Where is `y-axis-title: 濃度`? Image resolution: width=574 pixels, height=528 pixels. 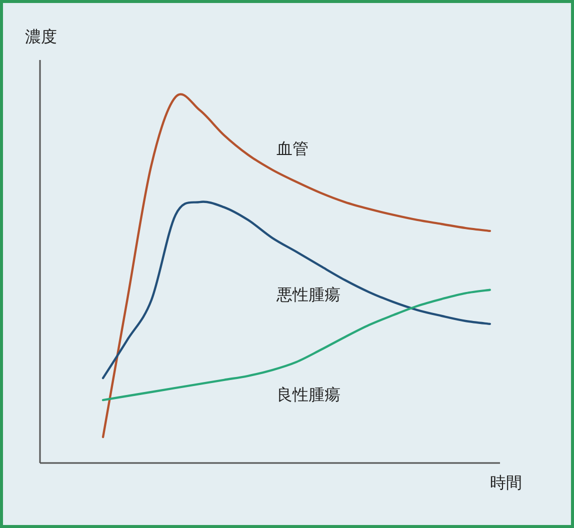 y-axis-title: 濃度 is located at coordinates (41, 36).